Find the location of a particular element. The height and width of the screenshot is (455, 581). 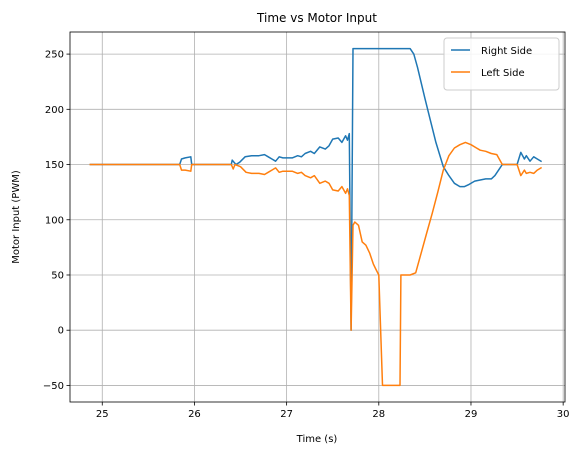

y-tick-label: 150 is located at coordinates (54, 165).